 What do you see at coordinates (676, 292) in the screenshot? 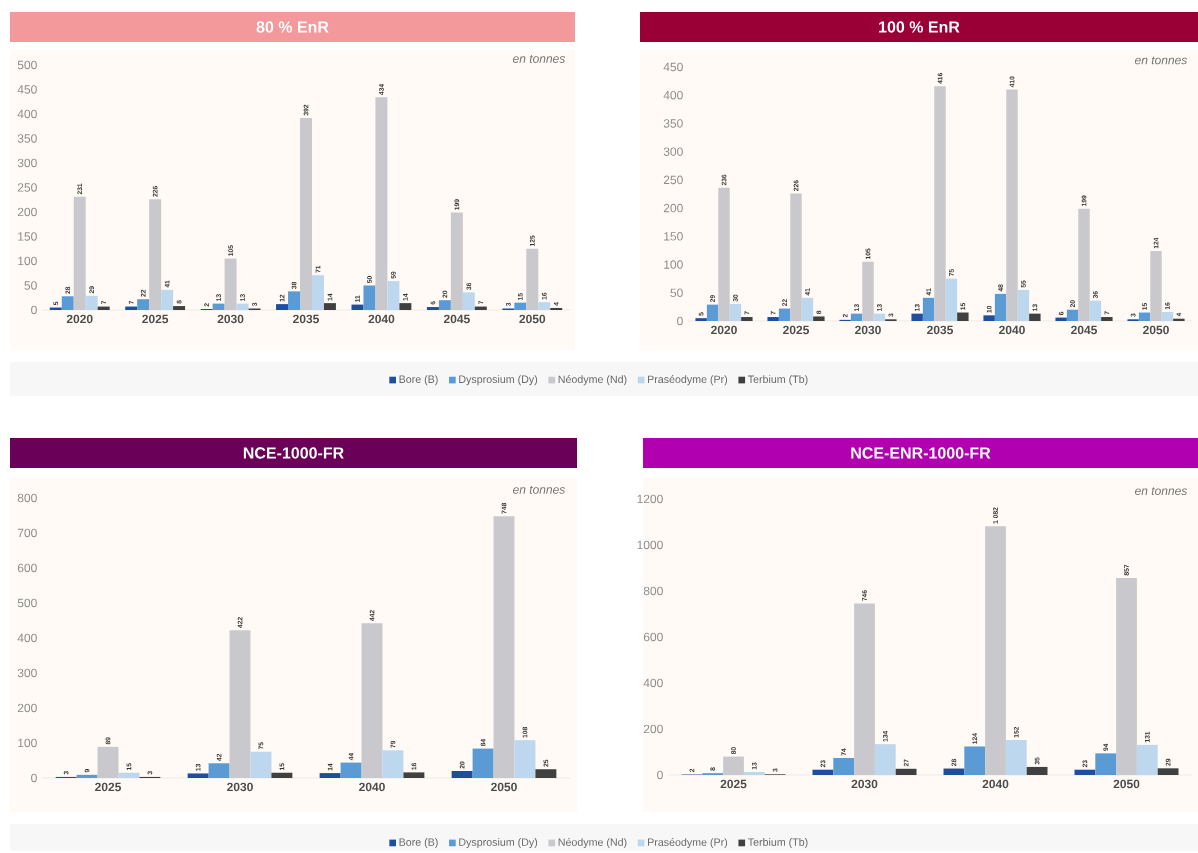
I see `y-tick-label: 50` at bounding box center [676, 292].